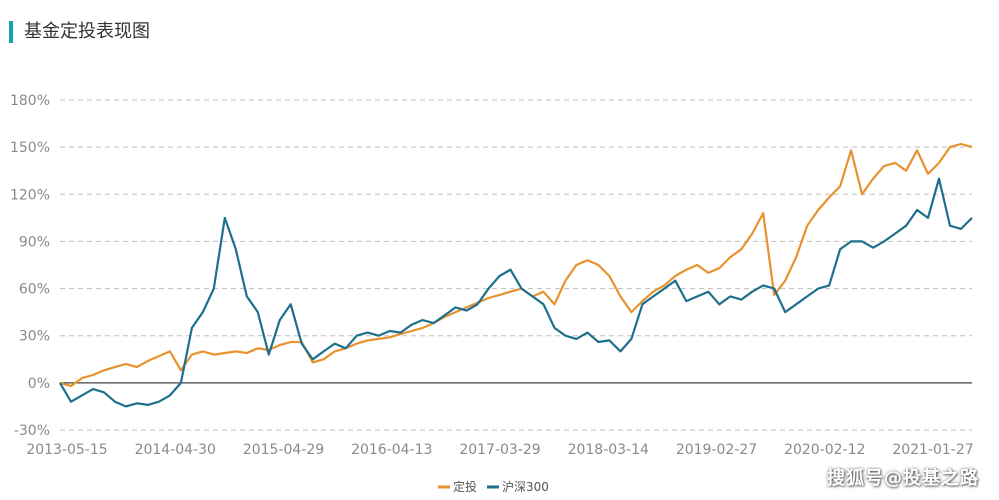  Describe the element at coordinates (30, 148) in the screenshot. I see `y-tick-label: 150%` at that location.